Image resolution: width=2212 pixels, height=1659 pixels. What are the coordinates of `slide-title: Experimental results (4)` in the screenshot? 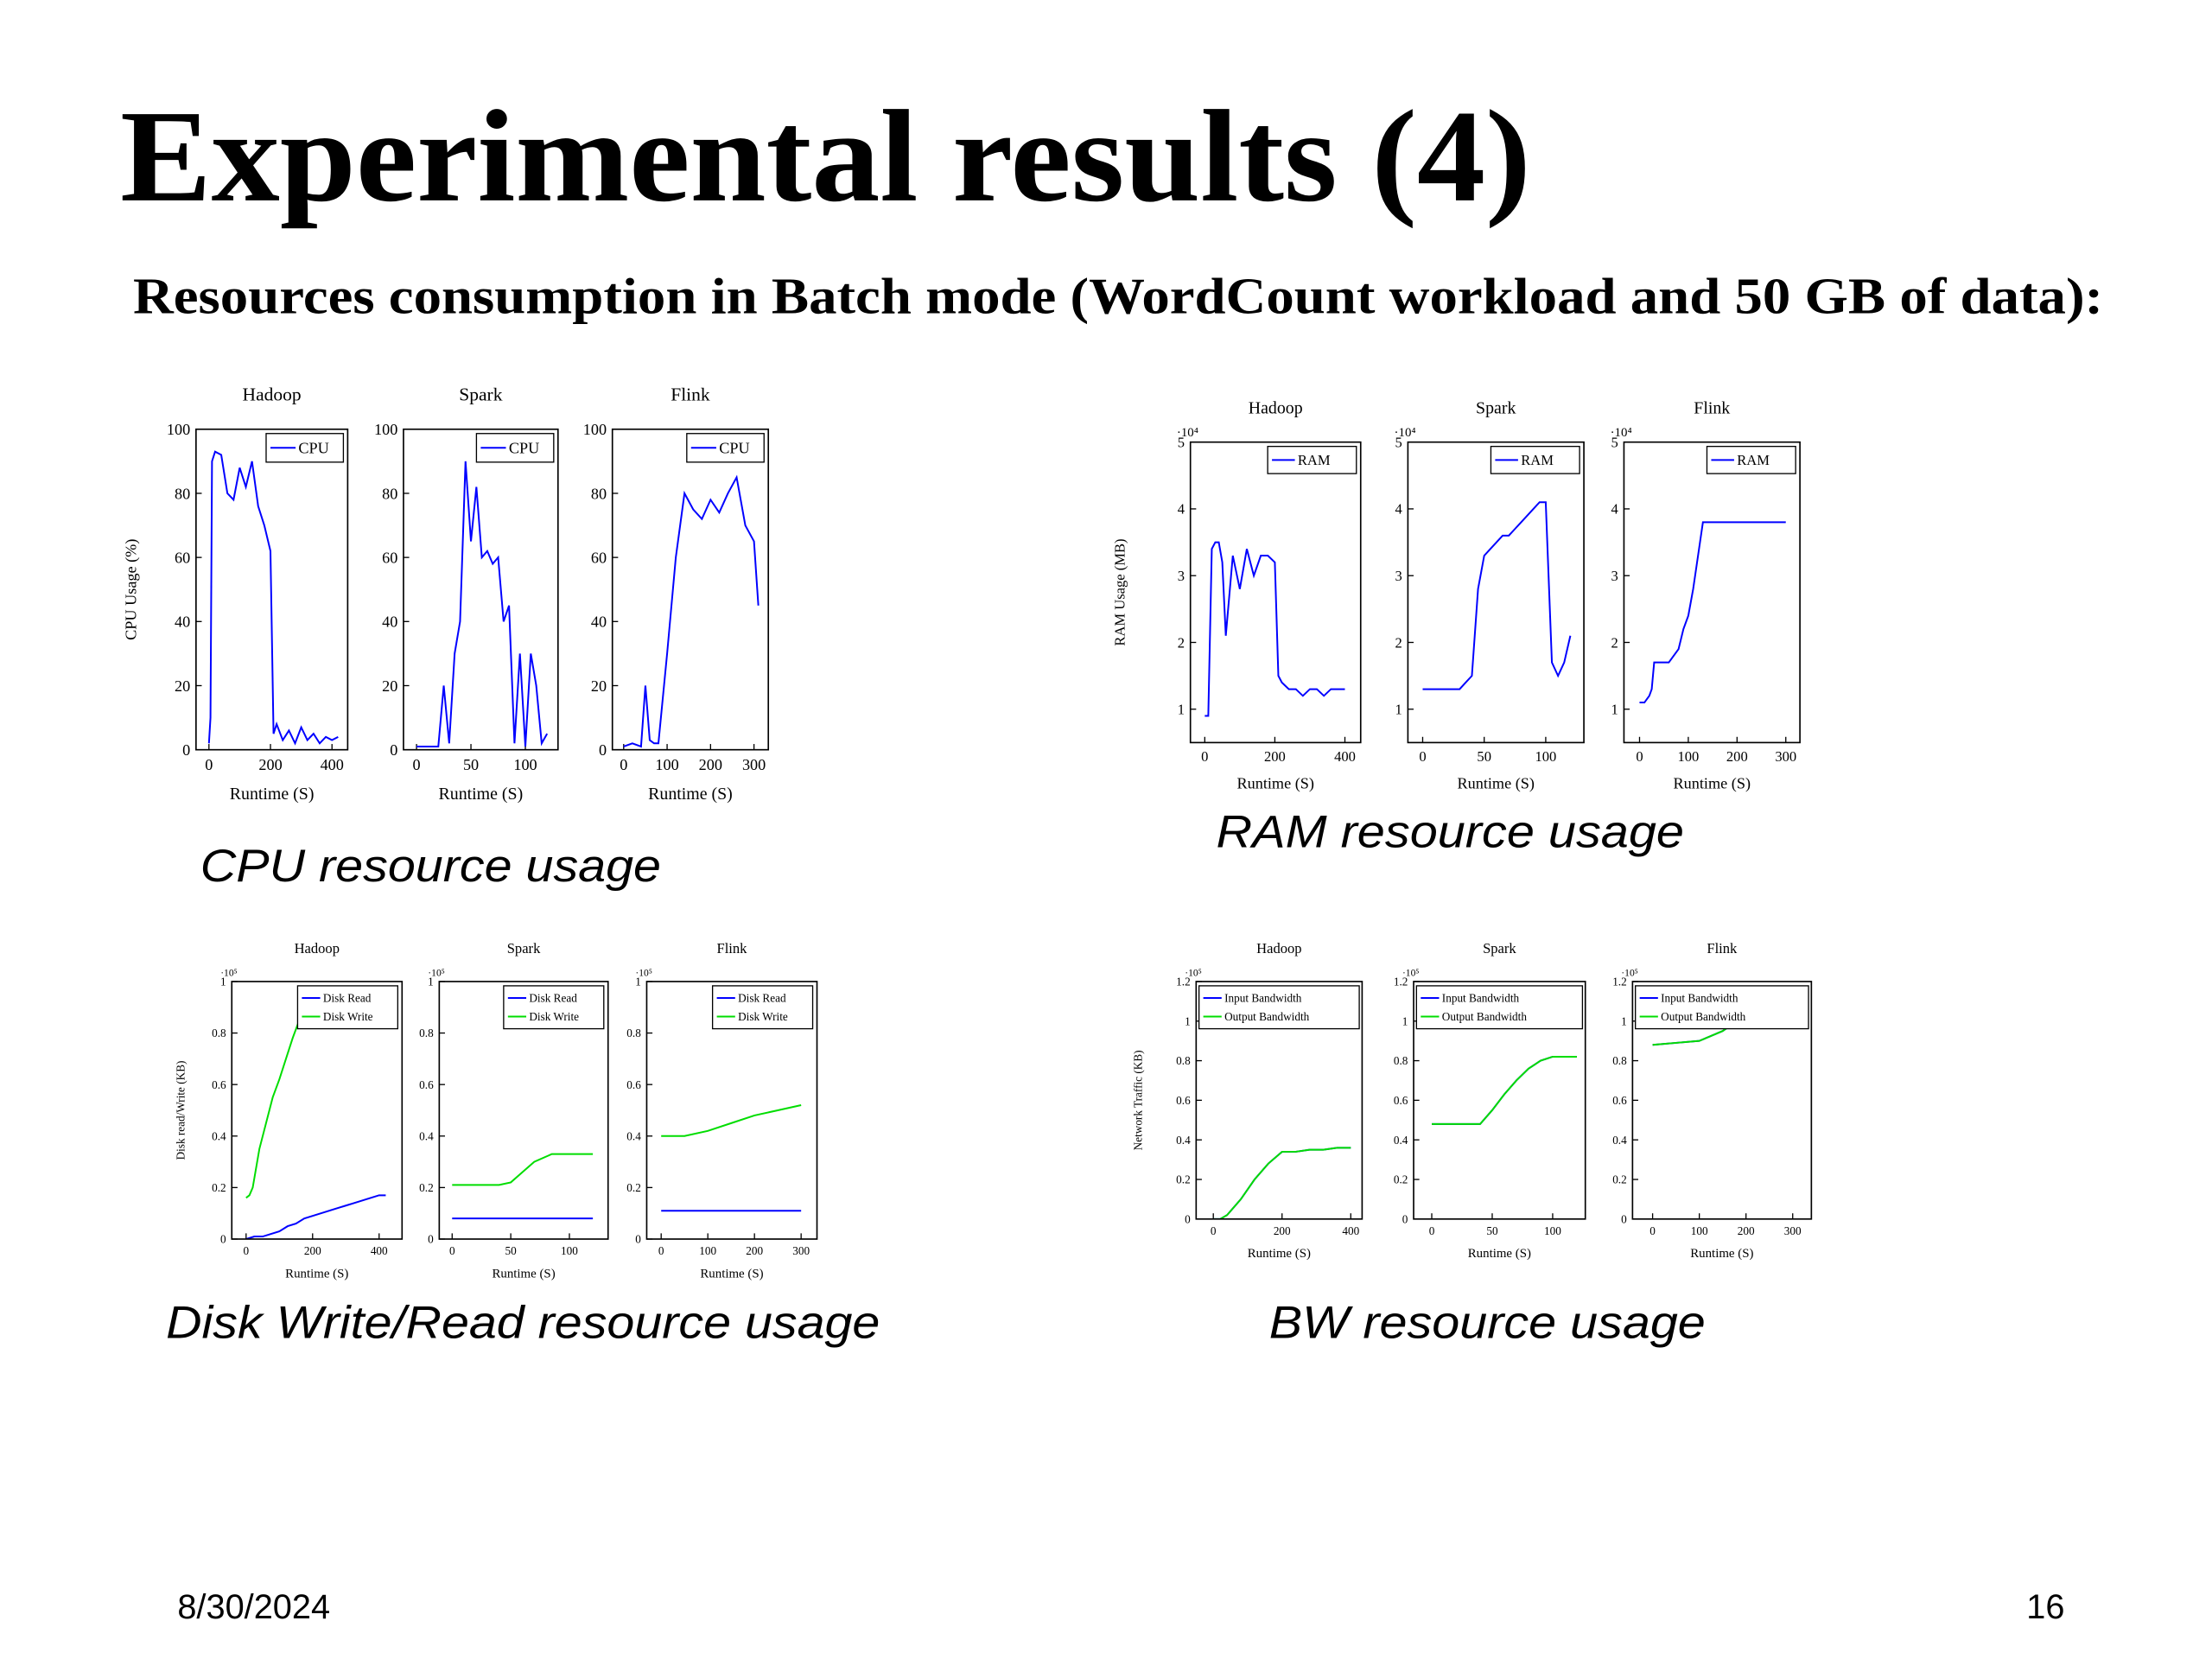 It's located at (825, 156).